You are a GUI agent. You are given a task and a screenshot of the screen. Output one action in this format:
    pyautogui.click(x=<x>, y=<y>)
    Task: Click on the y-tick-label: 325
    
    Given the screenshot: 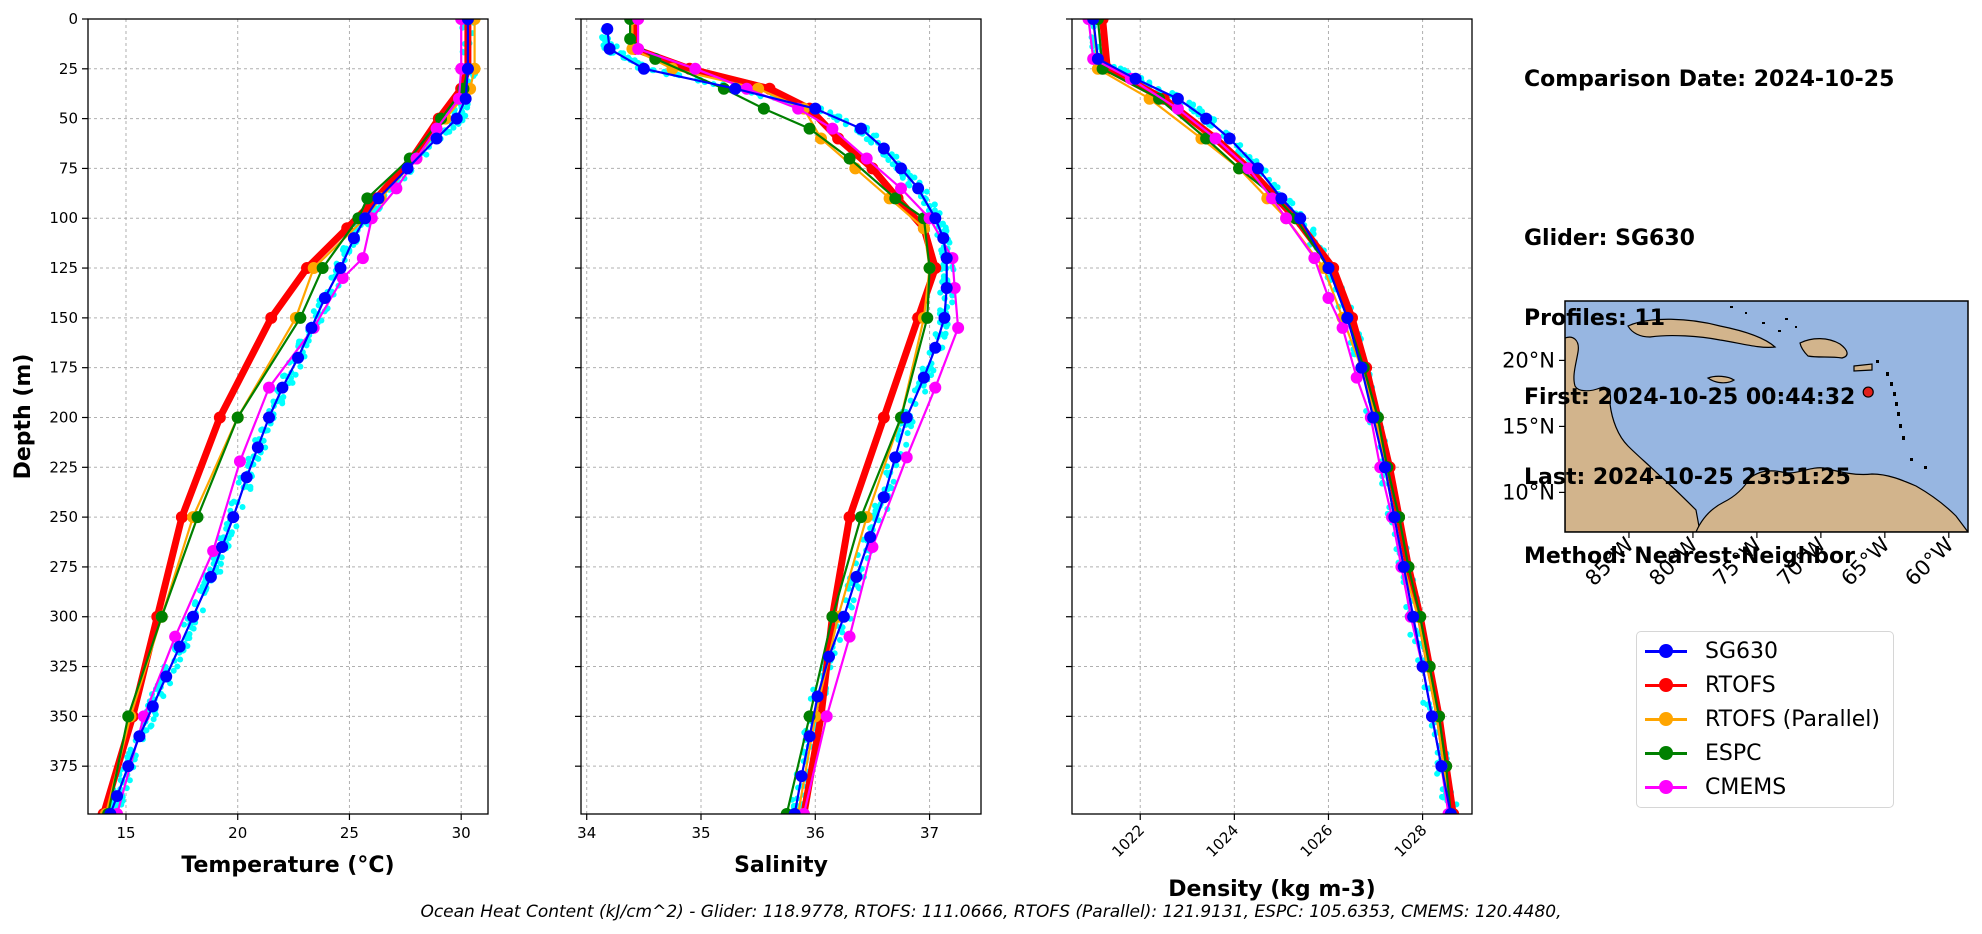 What is the action you would take?
    pyautogui.click(x=63, y=667)
    